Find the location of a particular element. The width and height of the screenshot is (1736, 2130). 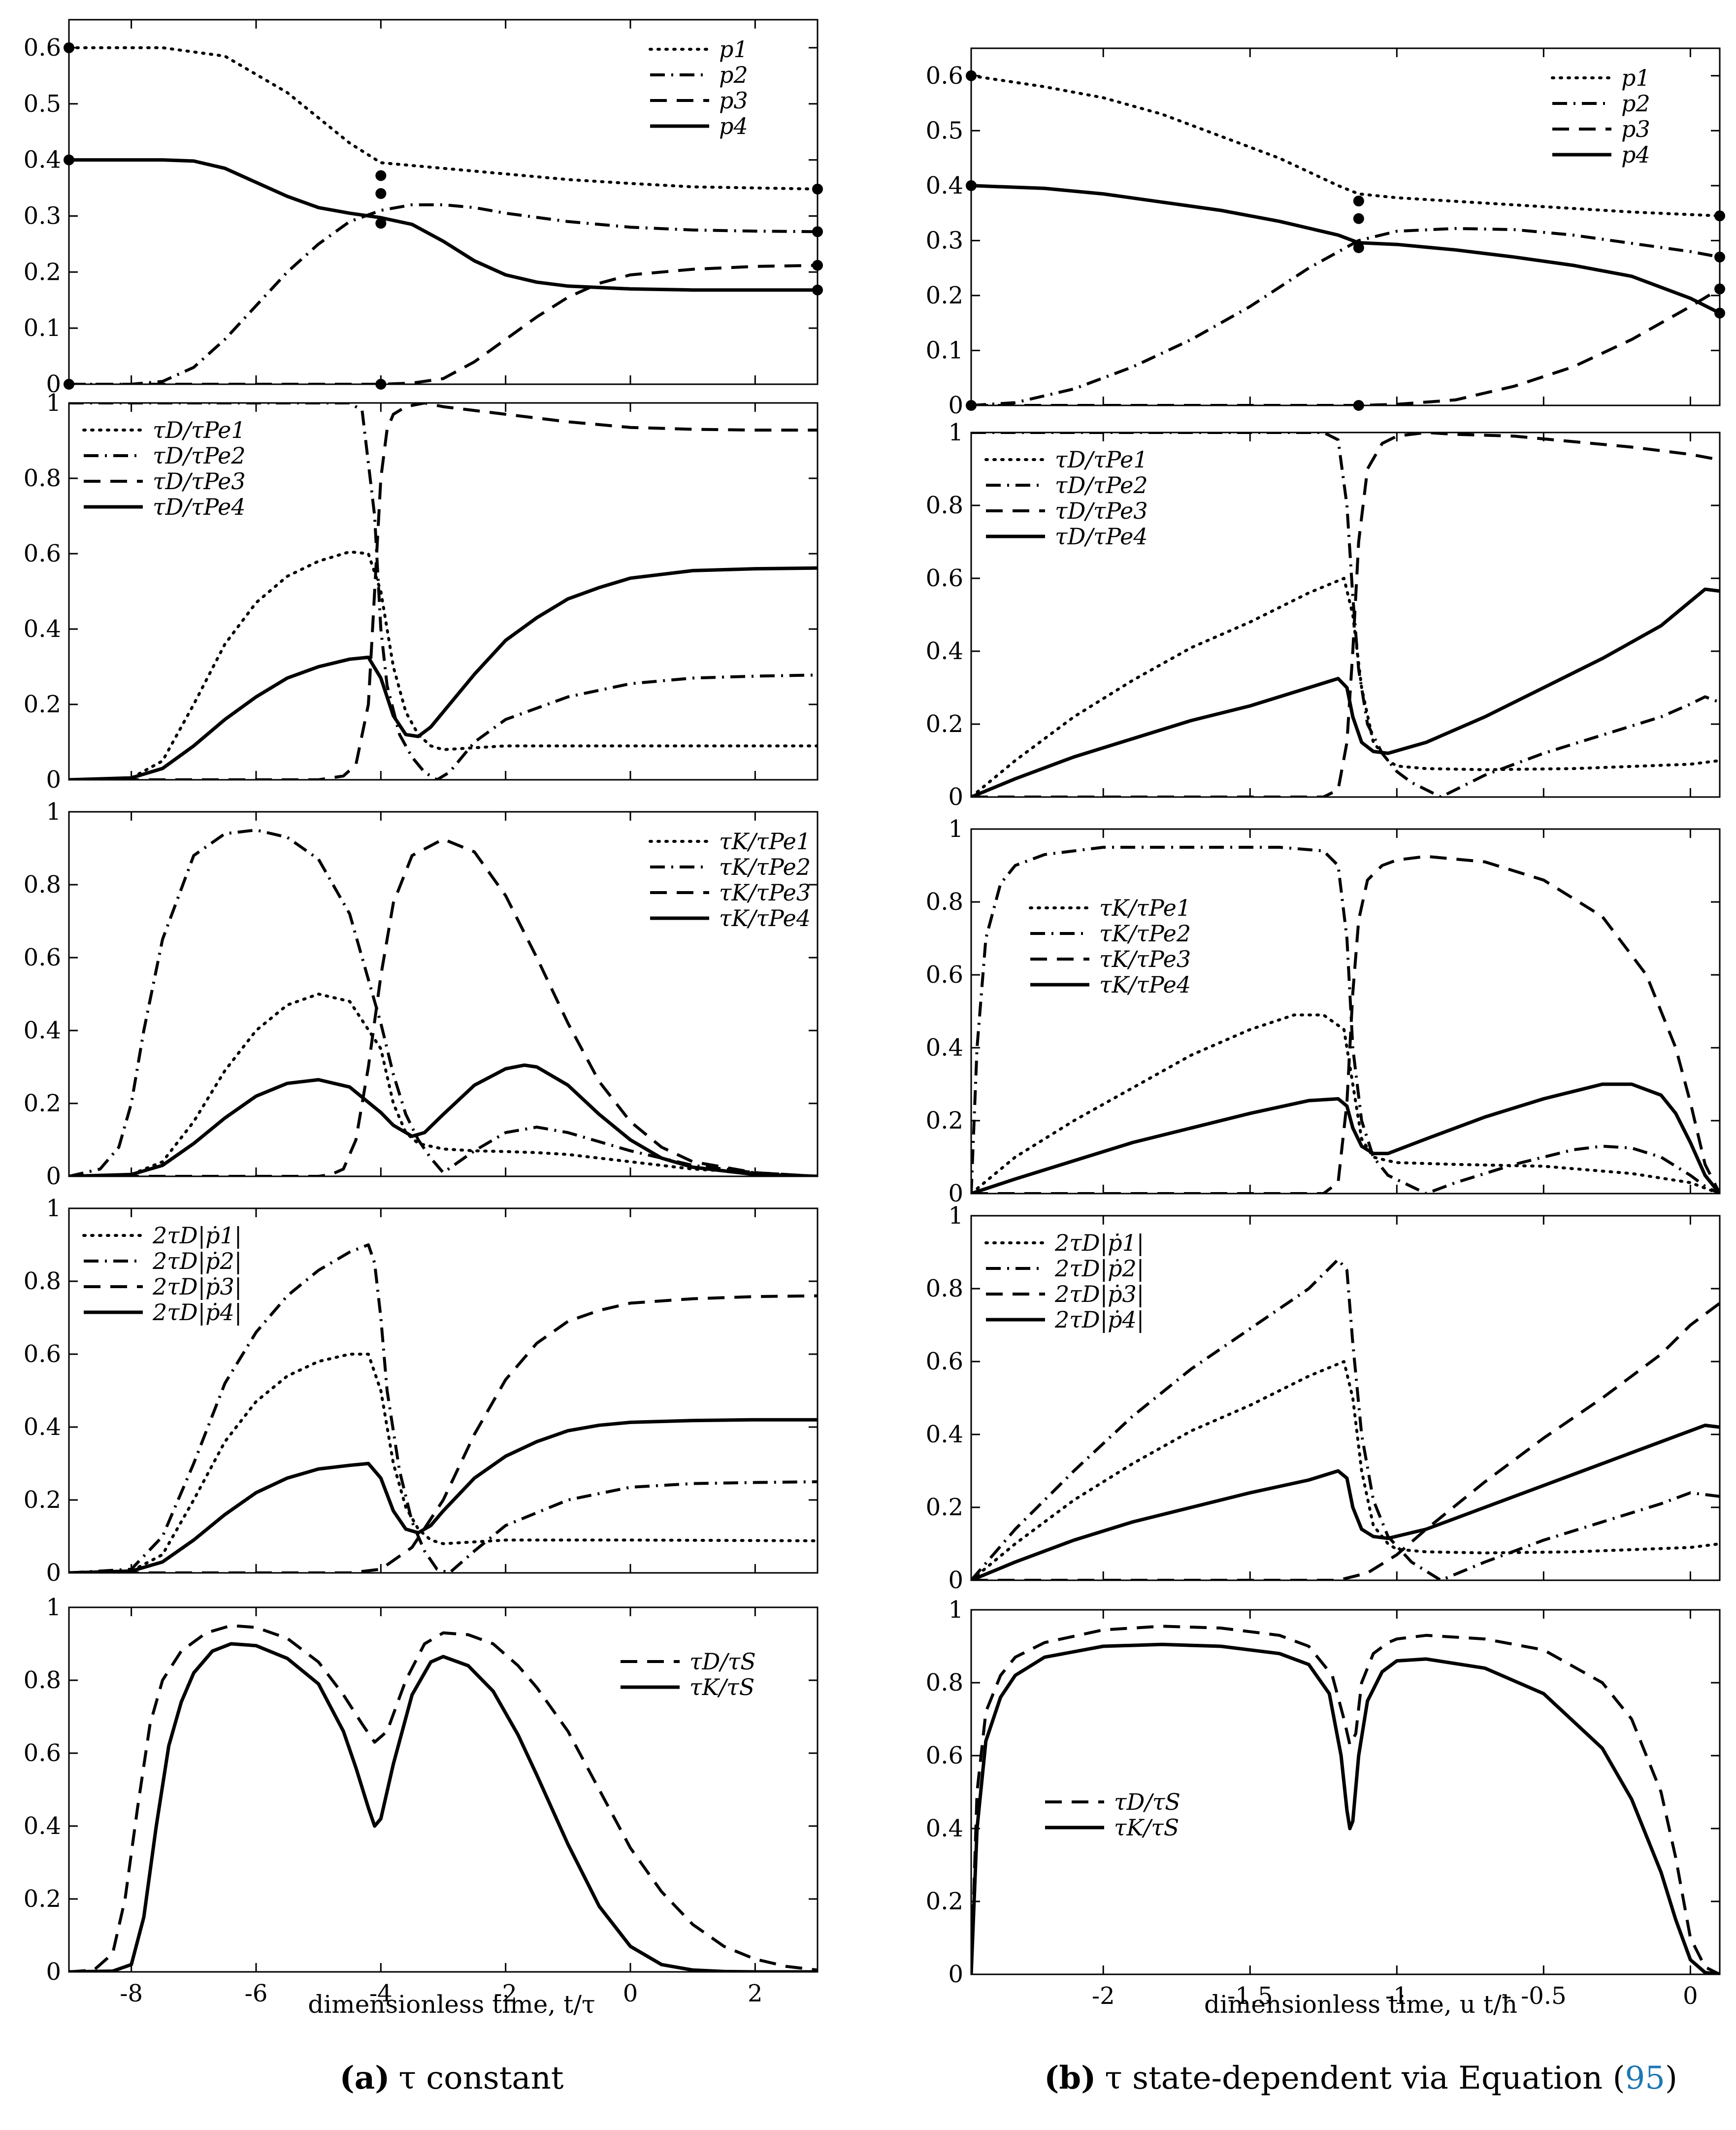

legend-label: τK/τPe4 is located at coordinates (765, 918).